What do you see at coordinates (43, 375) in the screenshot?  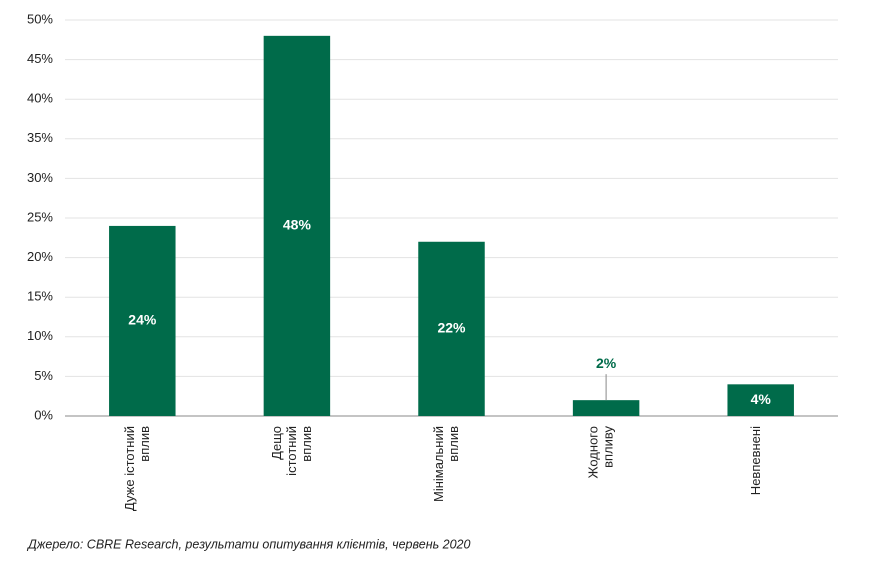 I see `y-tick-label: 5%` at bounding box center [43, 375].